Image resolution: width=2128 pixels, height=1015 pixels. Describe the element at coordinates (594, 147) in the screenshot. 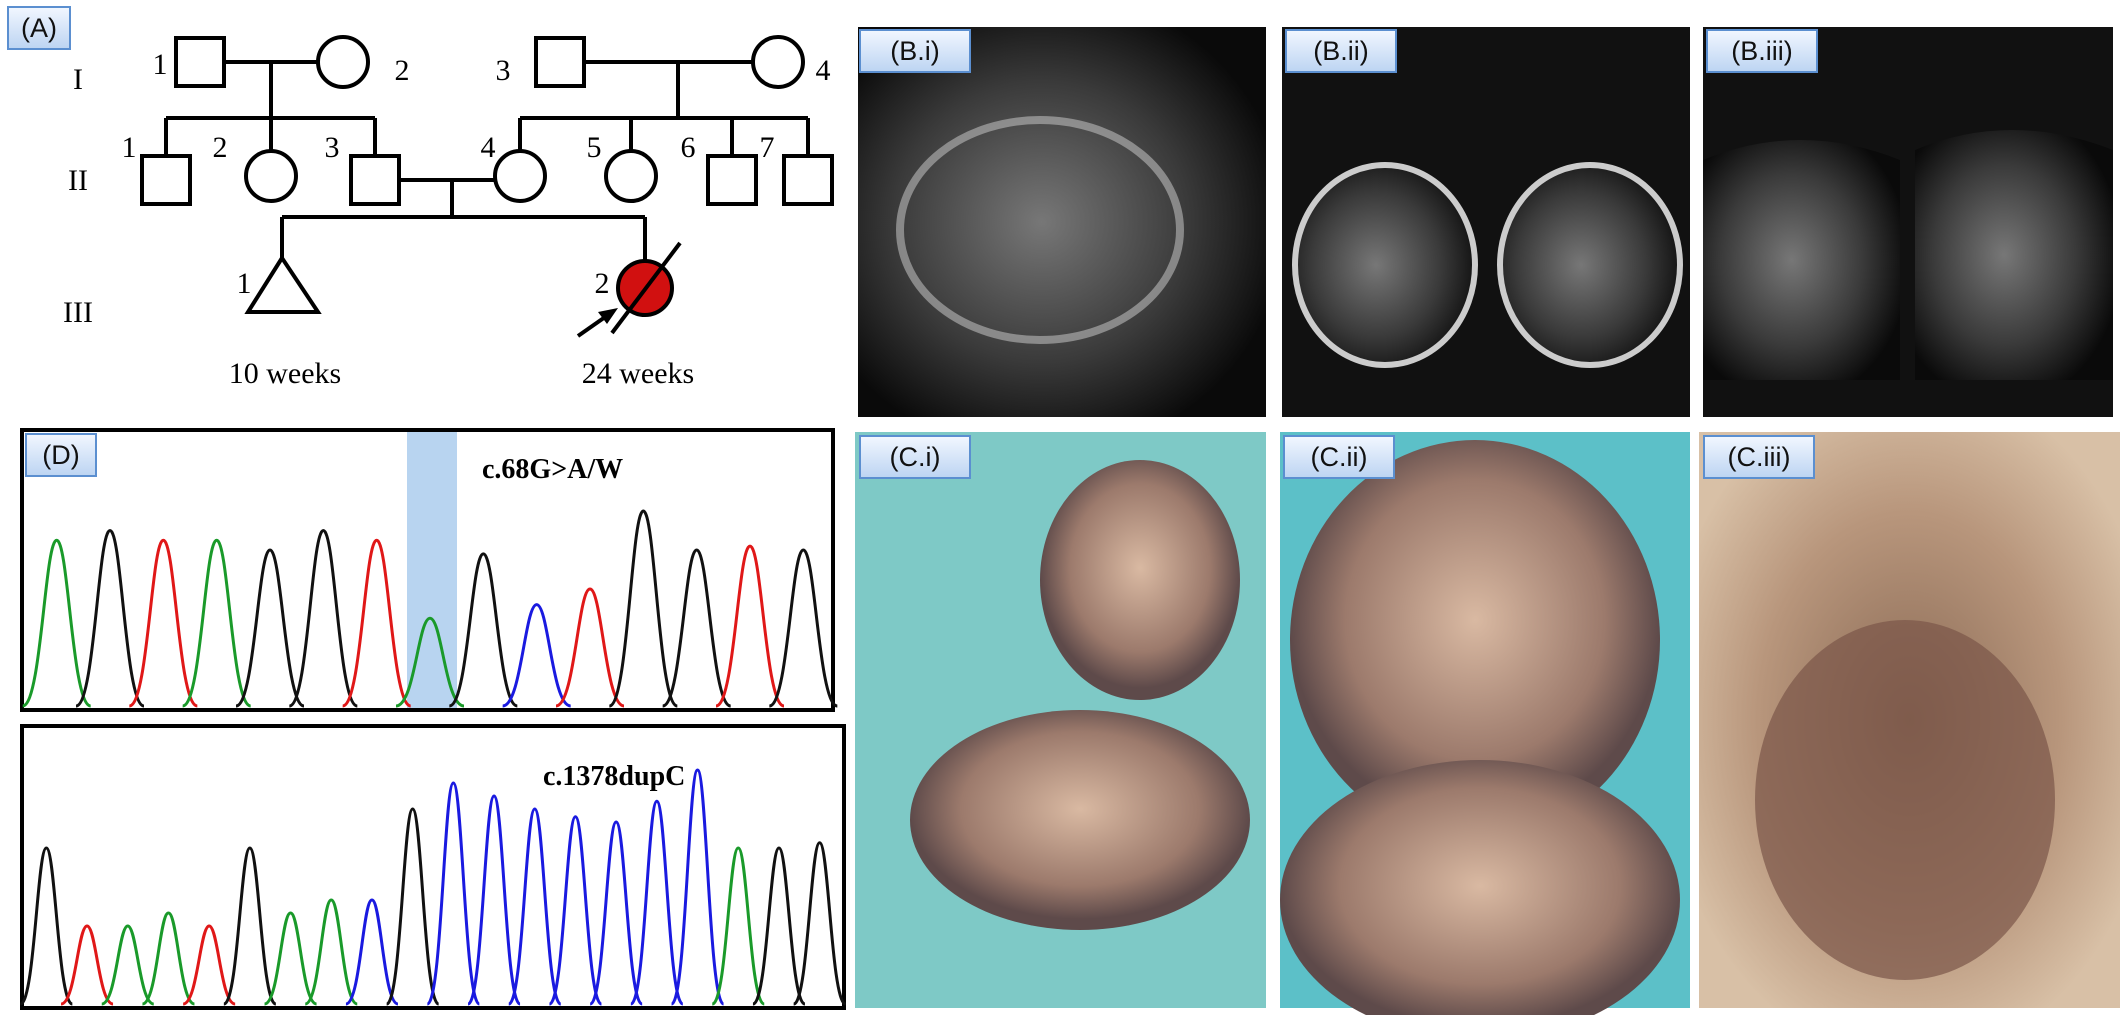

I see `individual-number: 5` at that location.